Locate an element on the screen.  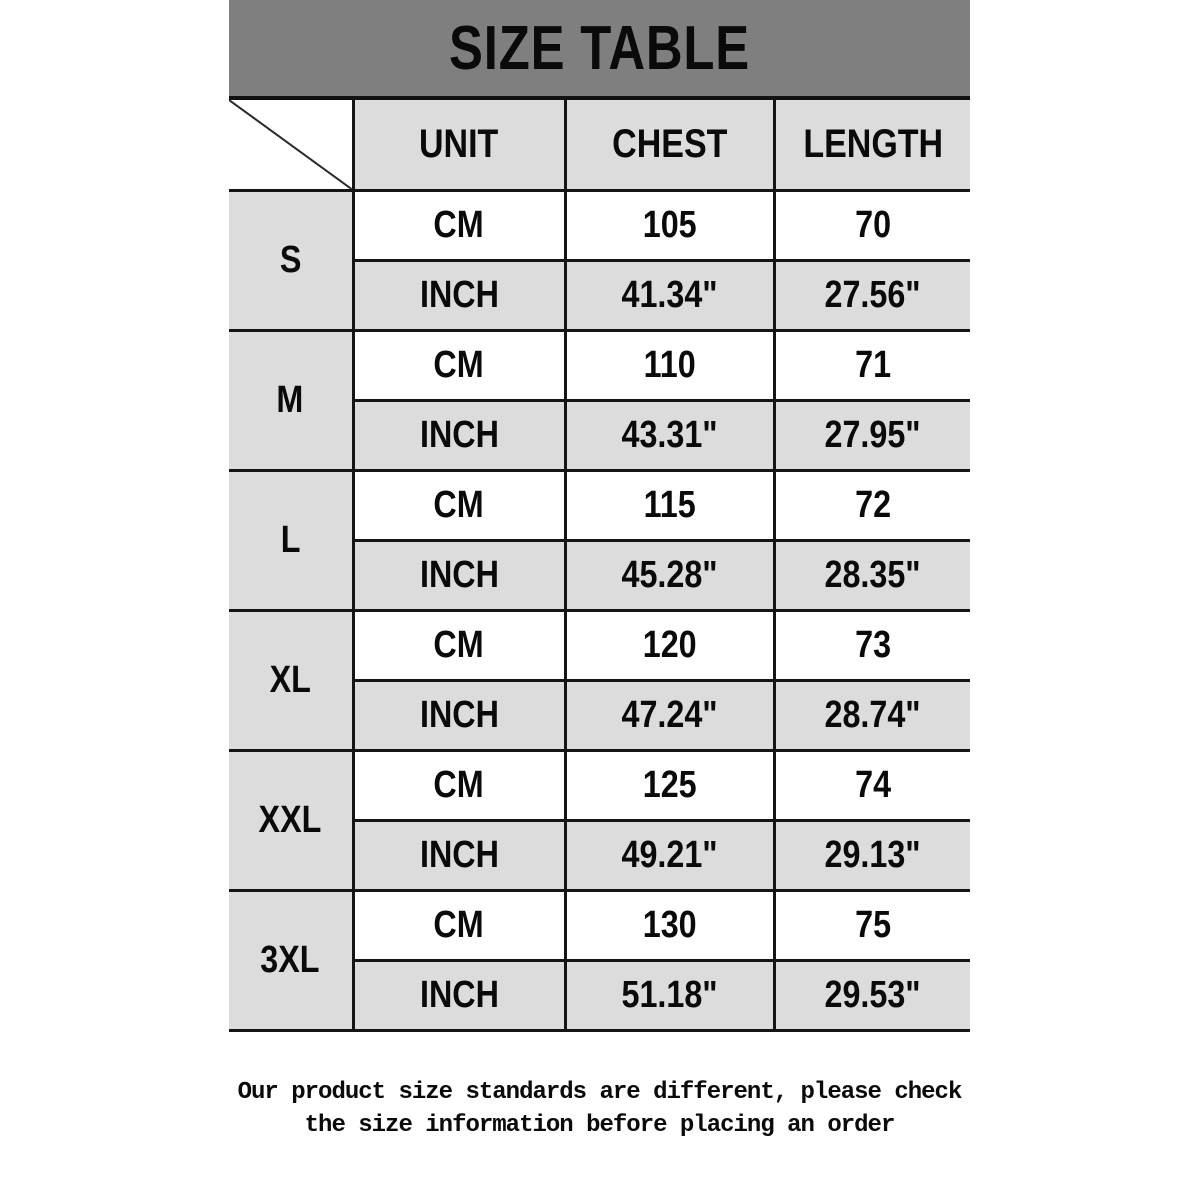
length-value: 28.35" is located at coordinates (871, 575).